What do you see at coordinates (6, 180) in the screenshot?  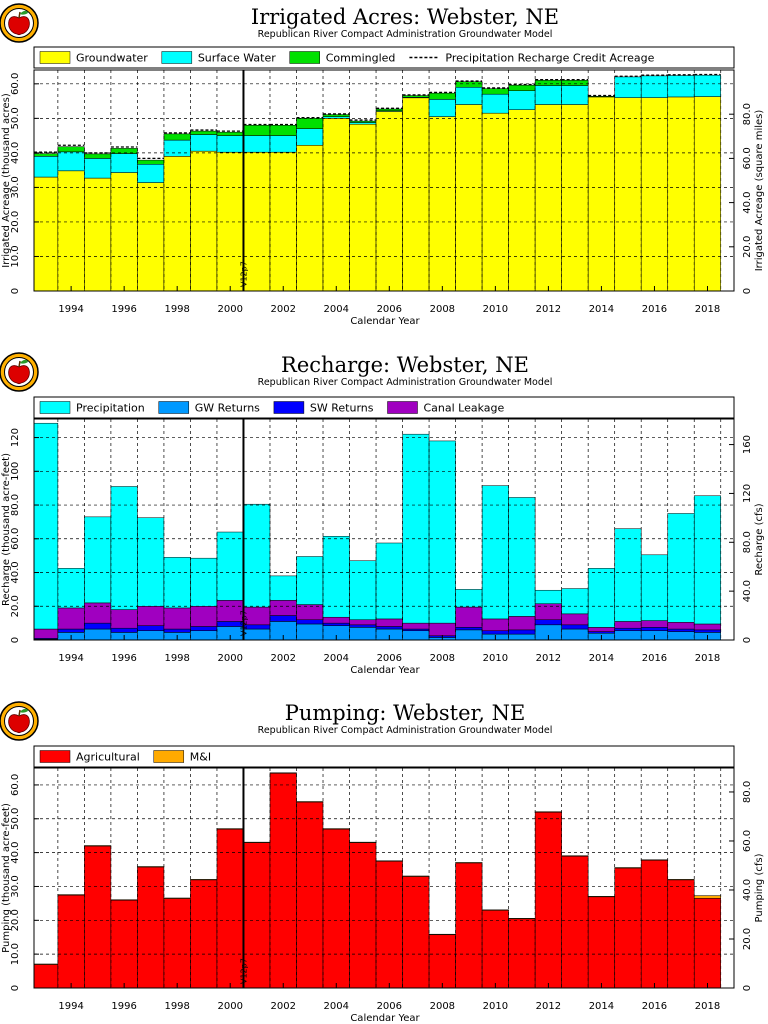 I see `y-axis-label: Irrigated Acreage (thousand acres)` at bounding box center [6, 180].